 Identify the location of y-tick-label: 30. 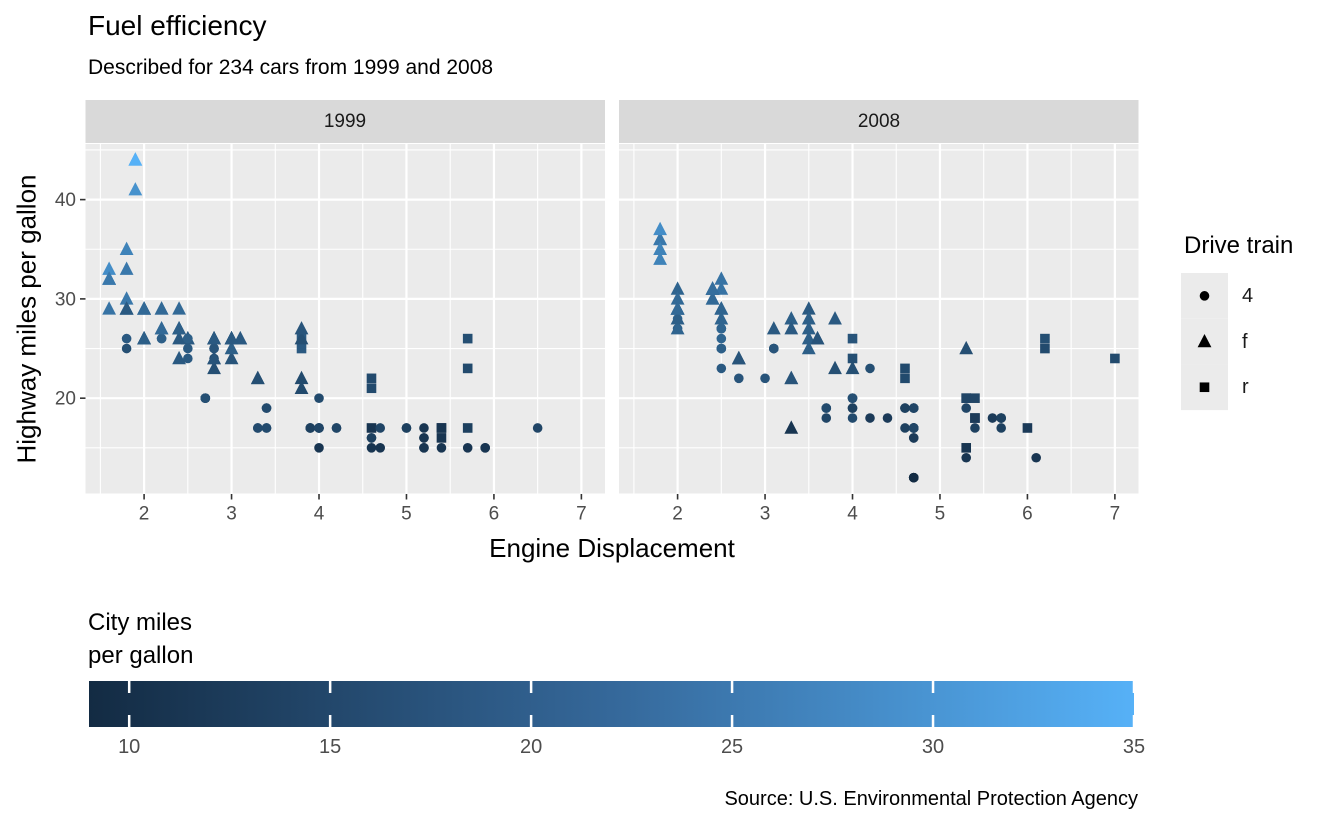
(65, 299).